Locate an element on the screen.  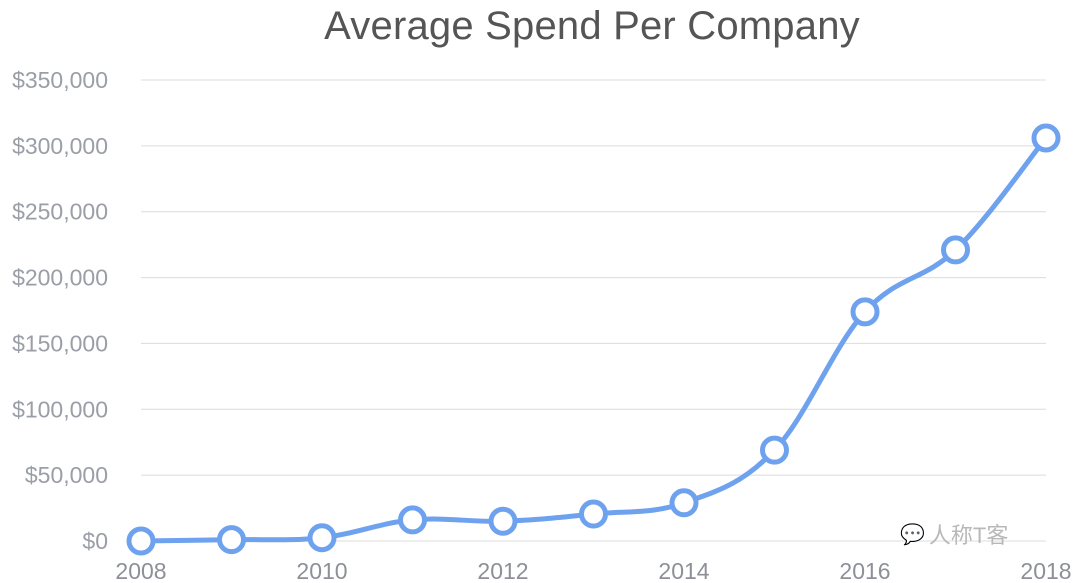
y-tick-label: $250,000 is located at coordinates (60, 212).